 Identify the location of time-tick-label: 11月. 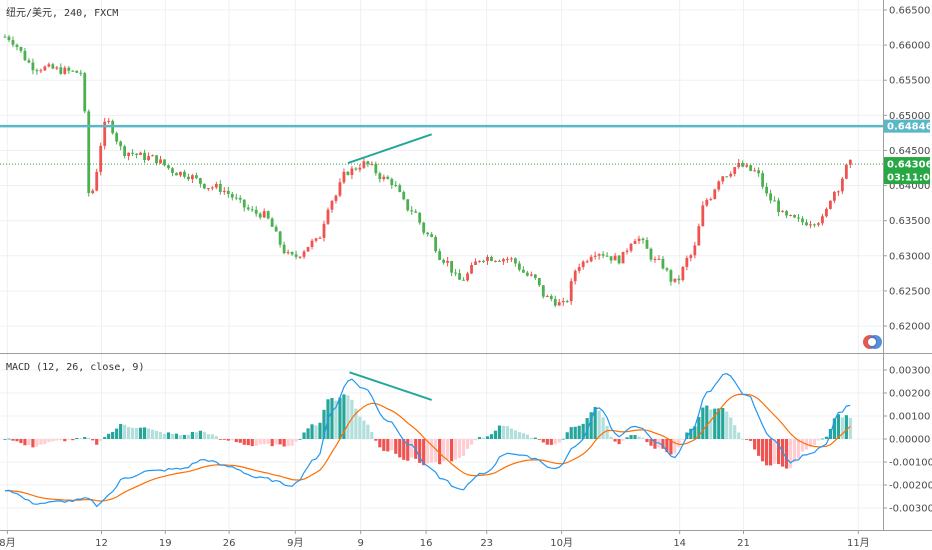
(858, 543).